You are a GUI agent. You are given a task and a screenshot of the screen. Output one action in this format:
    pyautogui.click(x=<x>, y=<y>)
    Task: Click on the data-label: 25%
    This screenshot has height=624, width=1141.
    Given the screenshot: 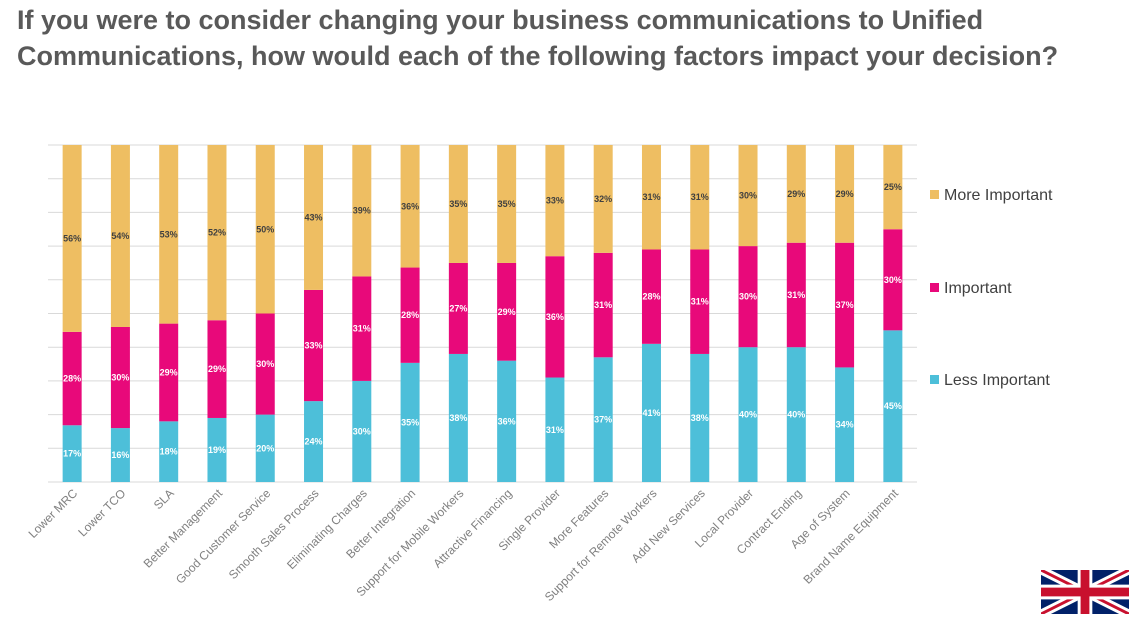 What is the action you would take?
    pyautogui.click(x=893, y=187)
    